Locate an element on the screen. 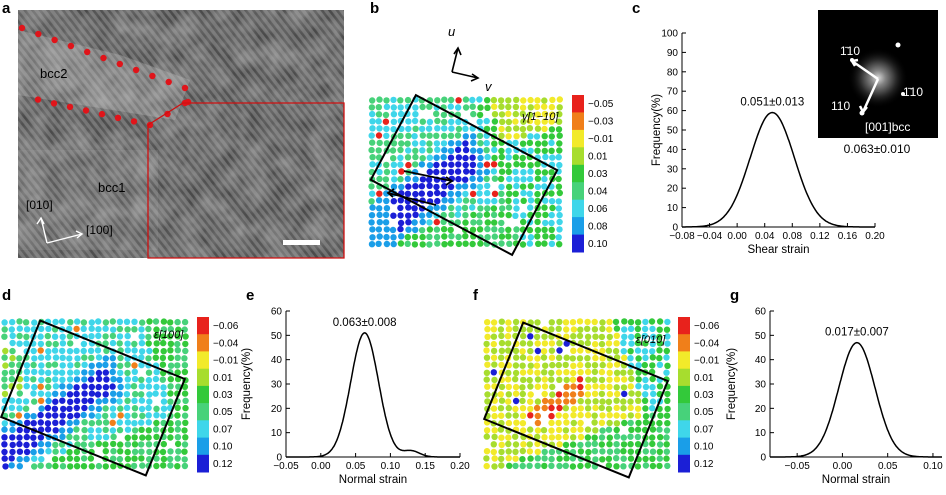 The width and height of the screenshot is (946, 495). y-tick-label: 0 is located at coordinates (763, 458).